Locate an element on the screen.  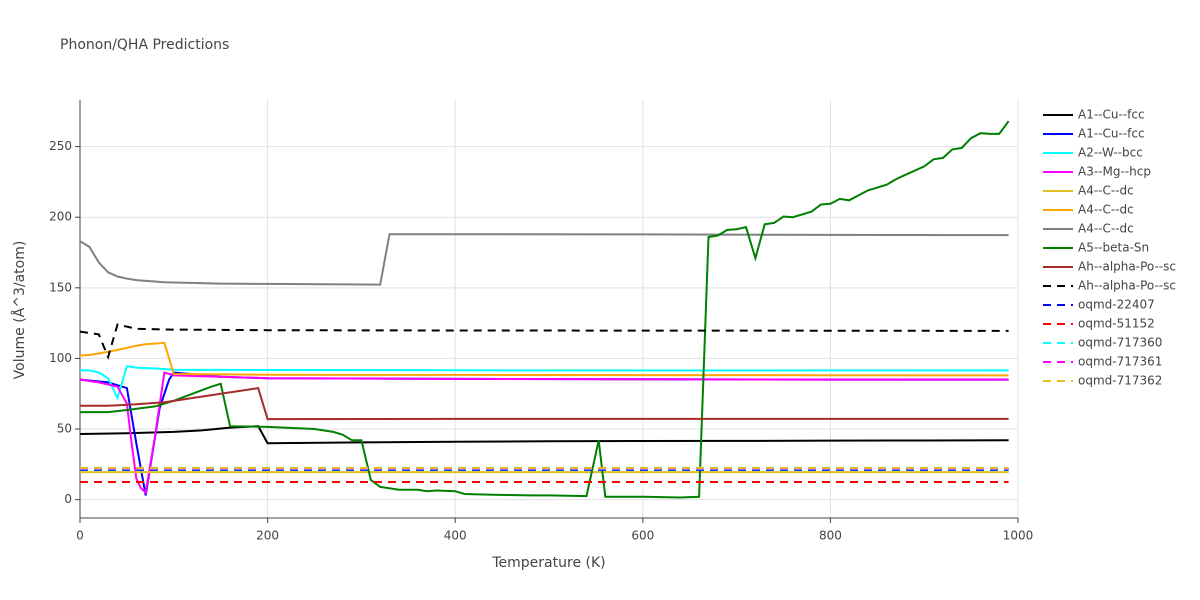
y-tick-label: 250 is located at coordinates (60, 146).